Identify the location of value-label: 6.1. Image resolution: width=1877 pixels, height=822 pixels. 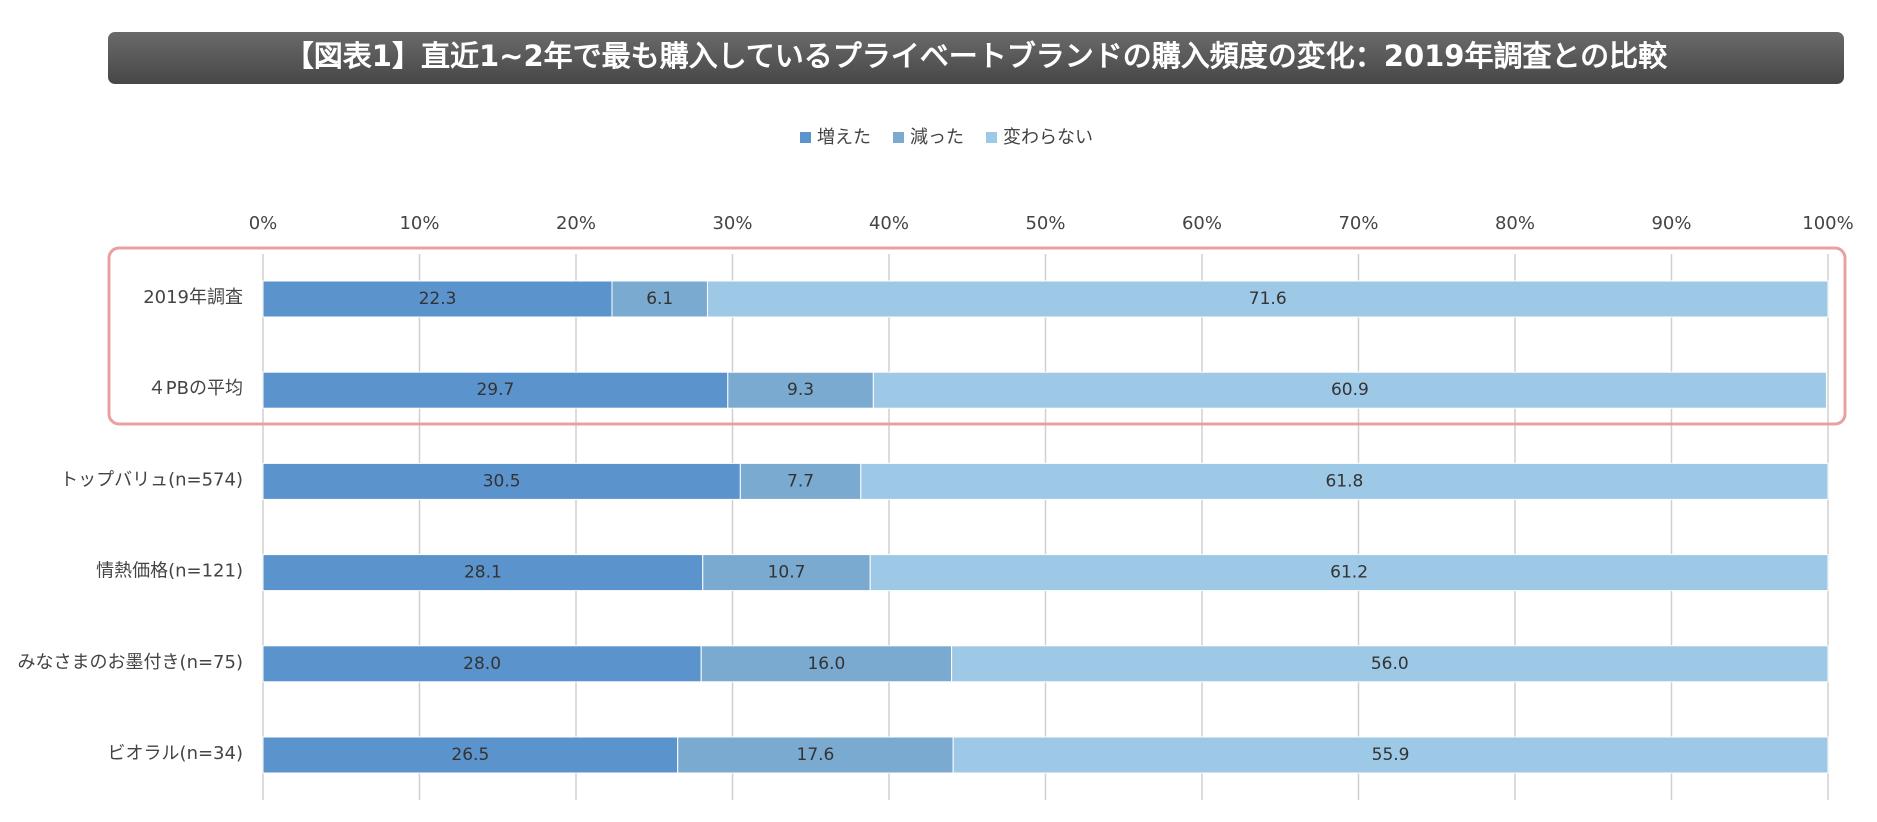
(659, 299).